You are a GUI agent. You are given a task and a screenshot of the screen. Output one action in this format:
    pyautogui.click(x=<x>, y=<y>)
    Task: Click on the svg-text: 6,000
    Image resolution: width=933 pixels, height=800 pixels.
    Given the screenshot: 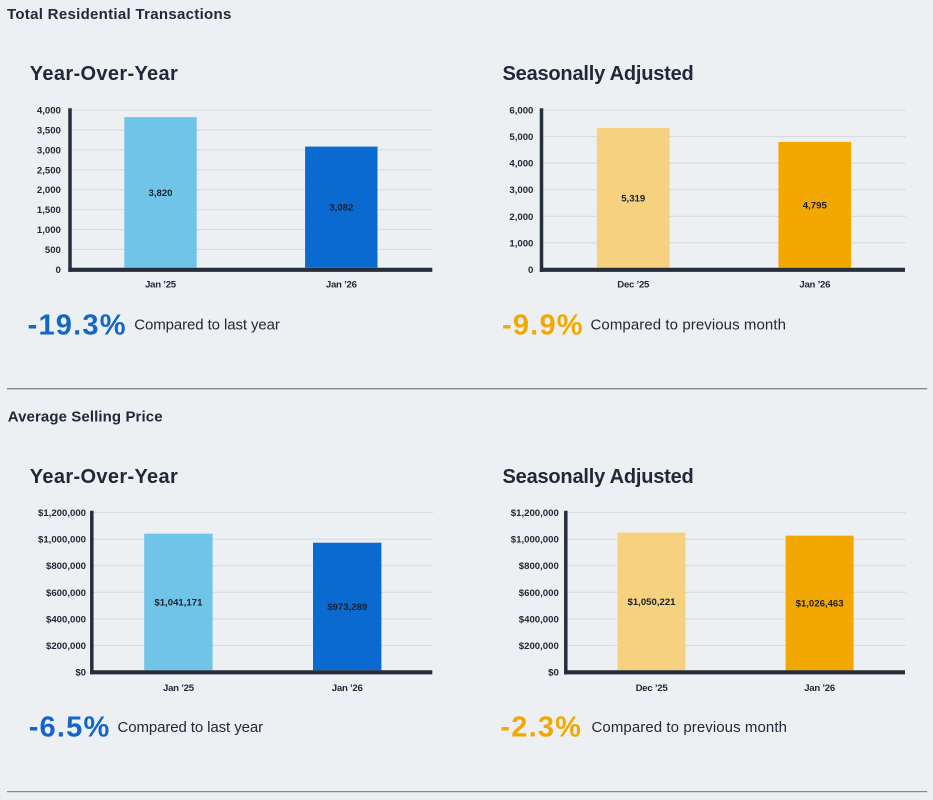 What is the action you would take?
    pyautogui.click(x=521, y=111)
    